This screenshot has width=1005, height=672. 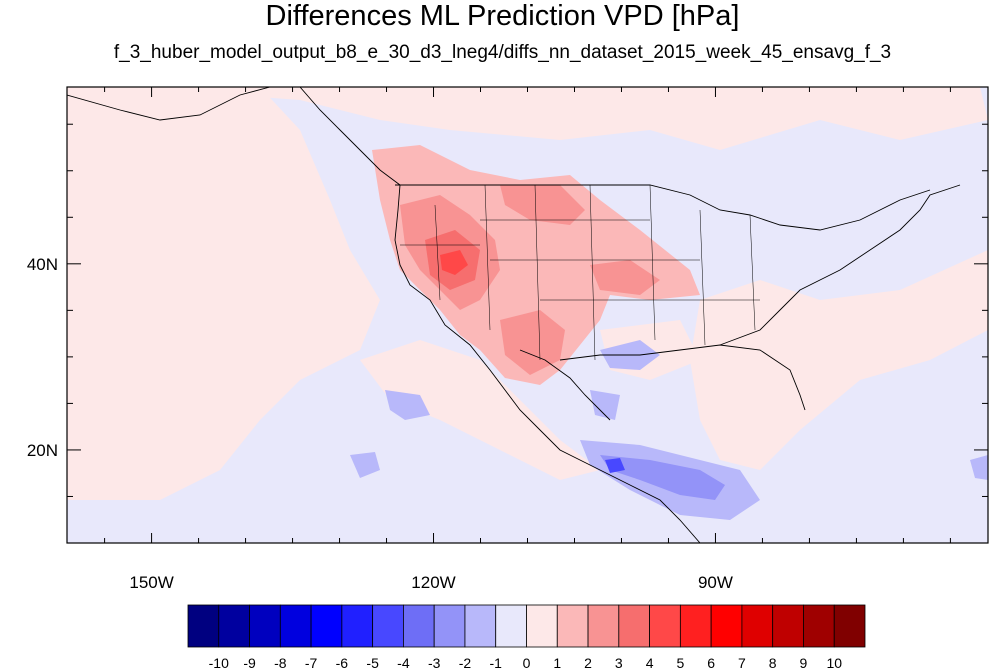 What do you see at coordinates (834, 663) in the screenshot?
I see `colorbar-label: 10` at bounding box center [834, 663].